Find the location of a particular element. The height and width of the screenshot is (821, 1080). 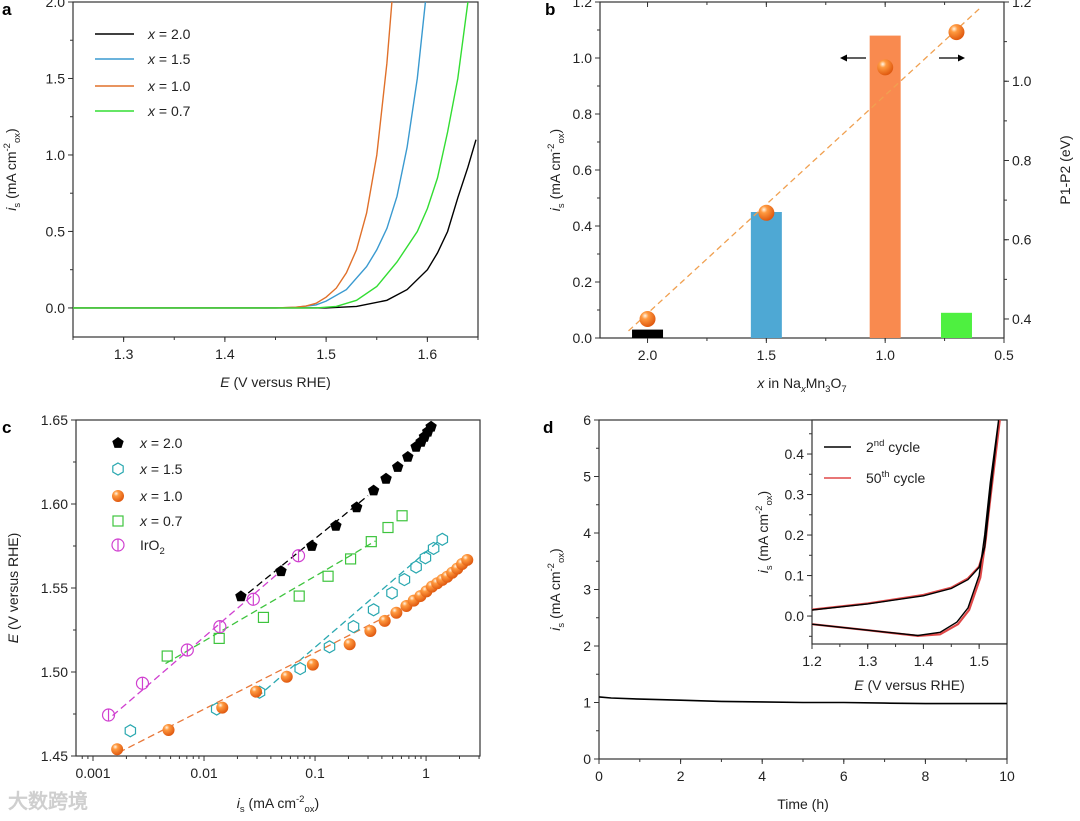

legend-label: x = 1.0 is located at coordinates (169, 86).